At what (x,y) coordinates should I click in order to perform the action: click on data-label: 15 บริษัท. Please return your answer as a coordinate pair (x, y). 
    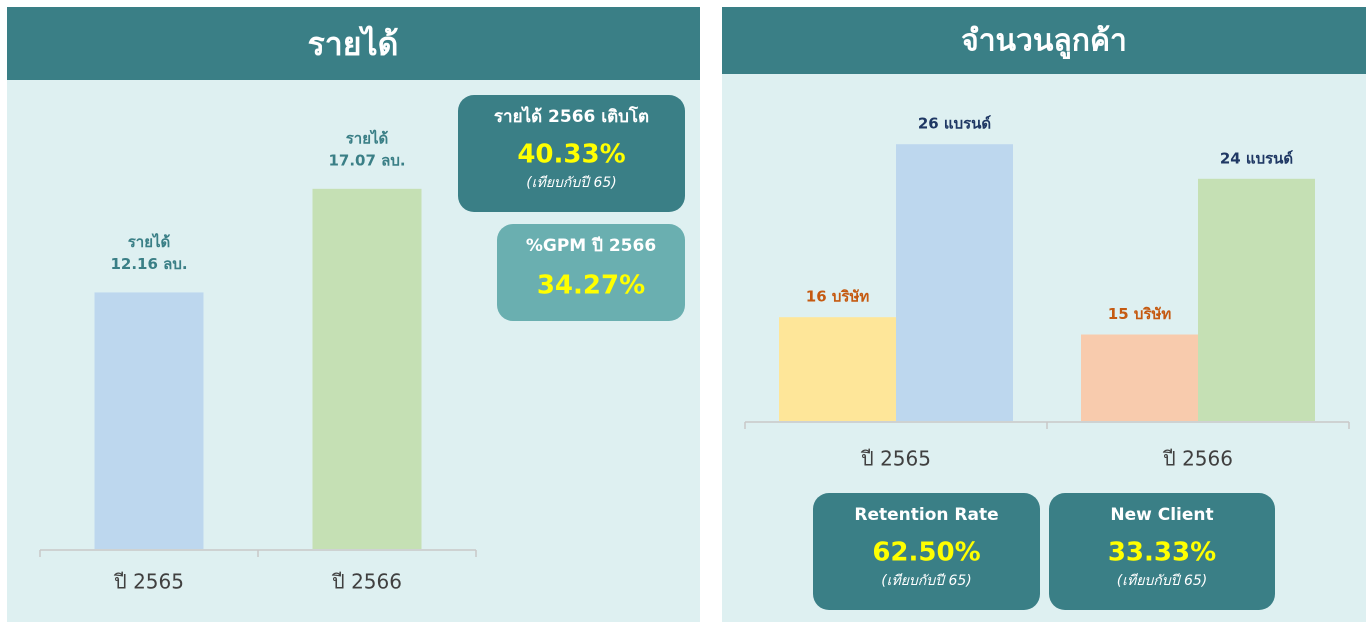
    Looking at the image, I should click on (1140, 314).